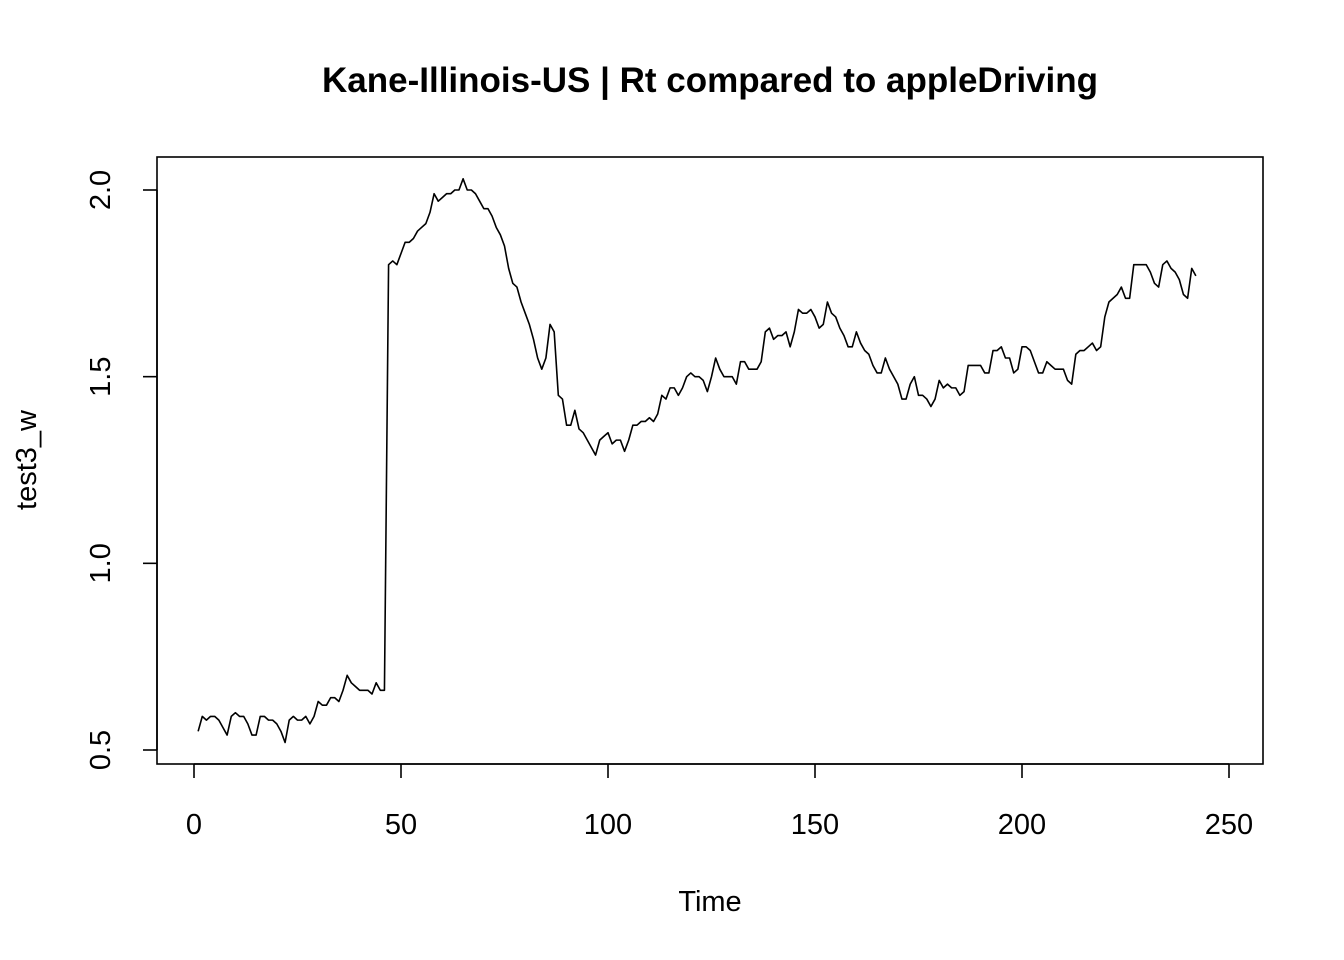  Describe the element at coordinates (121, 470) in the screenshot. I see `y-axis: 0.5 1.0 1.5 2.0` at that location.